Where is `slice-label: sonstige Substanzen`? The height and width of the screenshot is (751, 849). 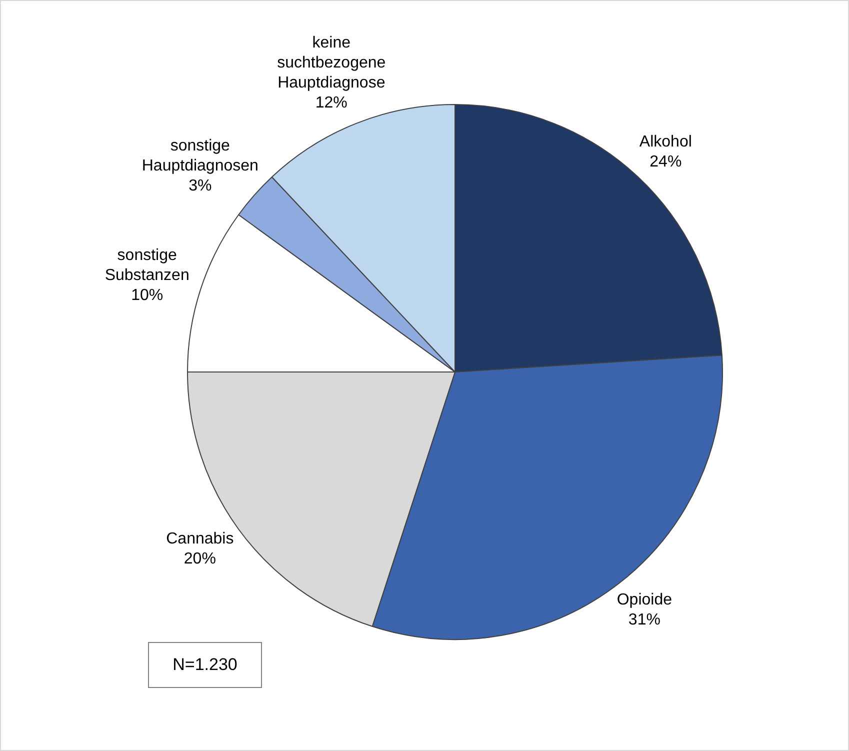 slice-label: sonstige Substanzen is located at coordinates (147, 265).